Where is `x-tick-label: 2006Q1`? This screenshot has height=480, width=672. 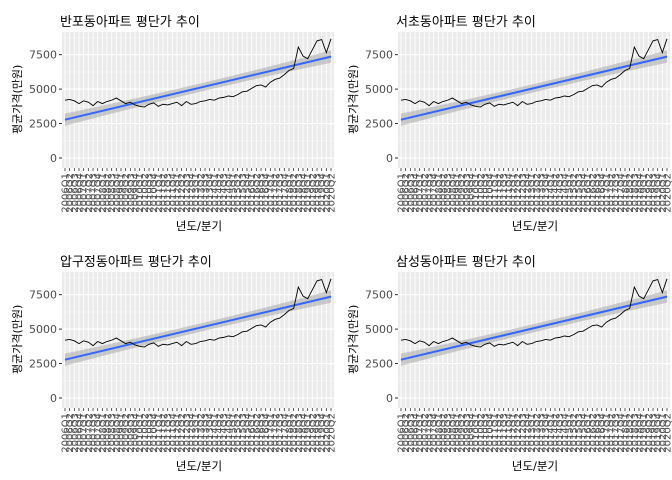
x-tick-label: 2006Q1 is located at coordinates (66, 193).